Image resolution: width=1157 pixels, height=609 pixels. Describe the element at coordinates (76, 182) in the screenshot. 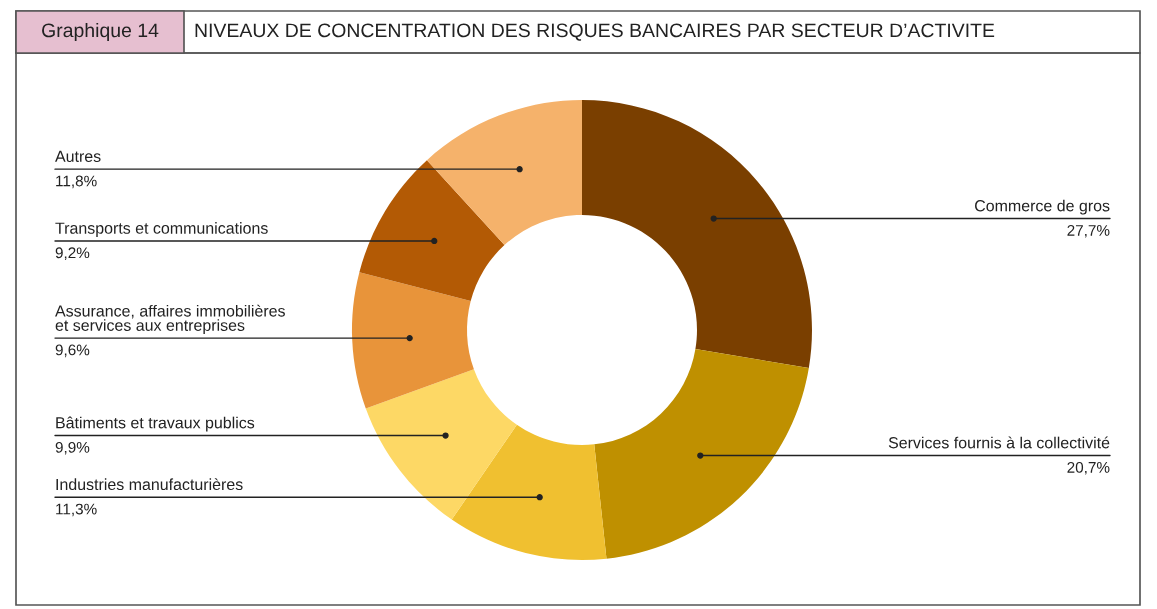

I see `data-label: 11,8%` at that location.